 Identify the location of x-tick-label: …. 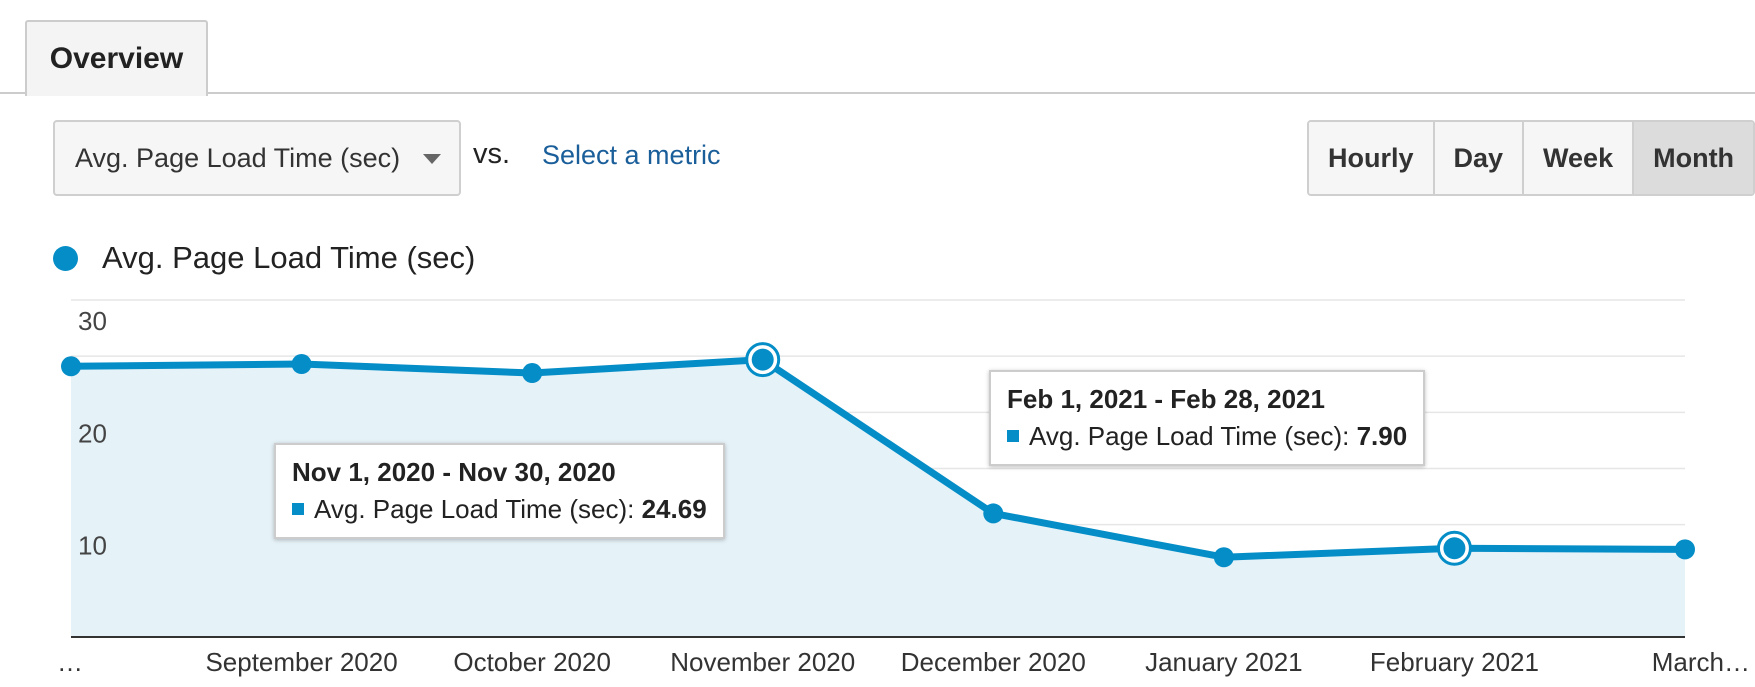
(70, 662).